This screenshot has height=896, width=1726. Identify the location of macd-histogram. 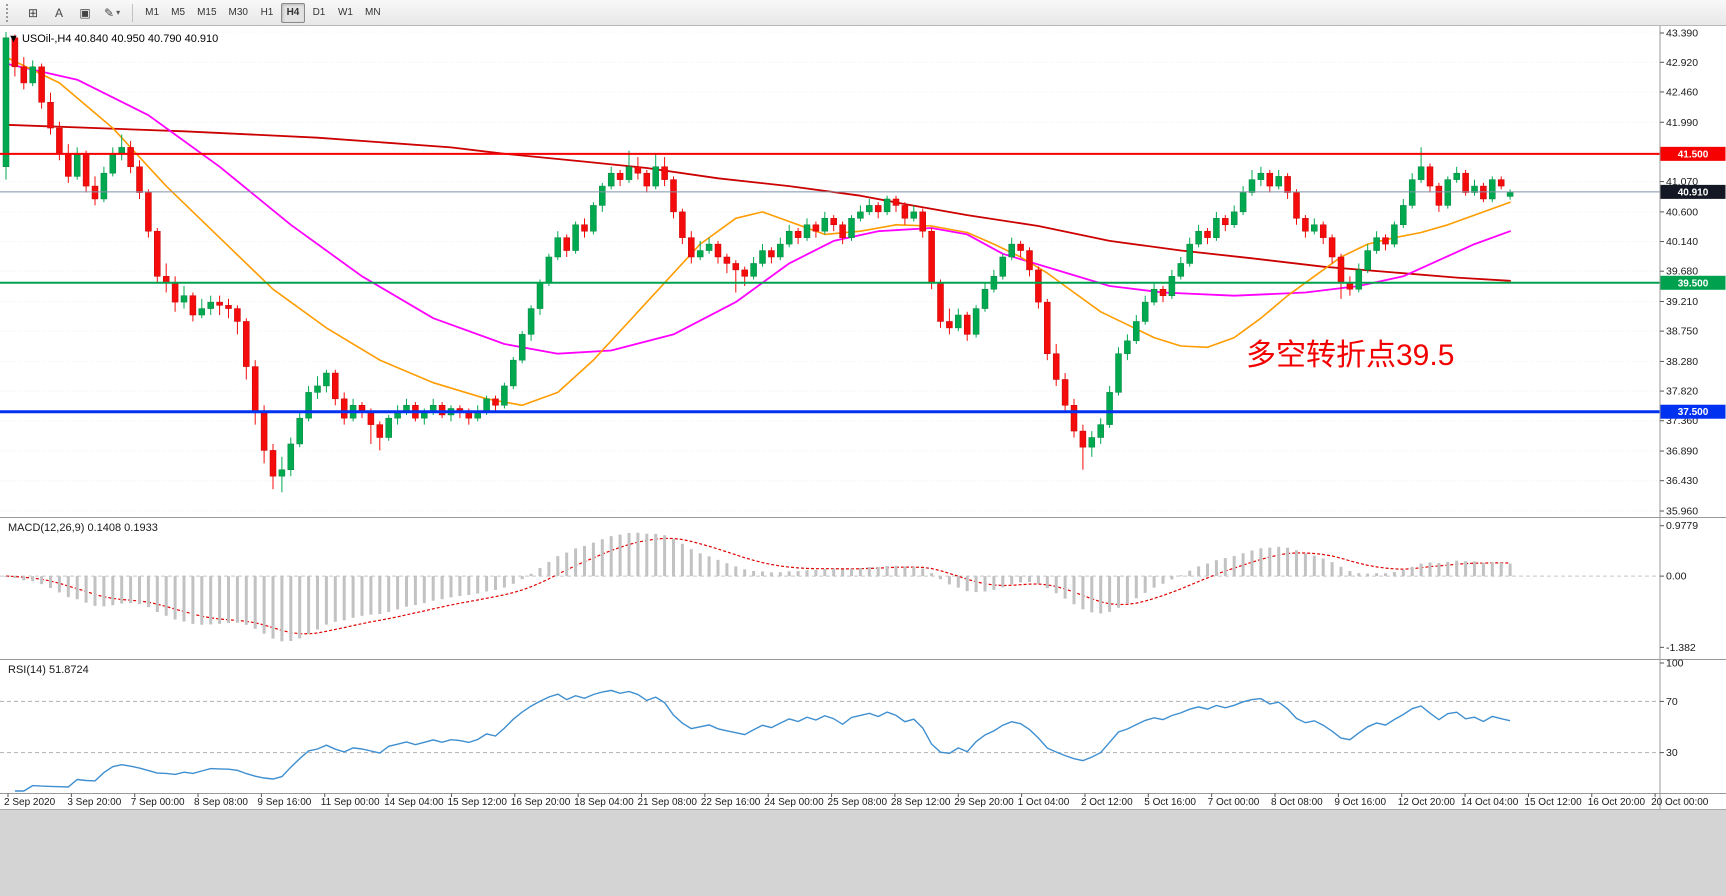
(758, 587).